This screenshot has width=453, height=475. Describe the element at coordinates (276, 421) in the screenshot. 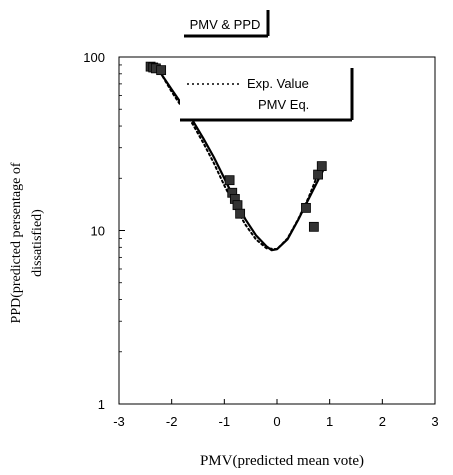

I see `x-tick-label: 0` at that location.